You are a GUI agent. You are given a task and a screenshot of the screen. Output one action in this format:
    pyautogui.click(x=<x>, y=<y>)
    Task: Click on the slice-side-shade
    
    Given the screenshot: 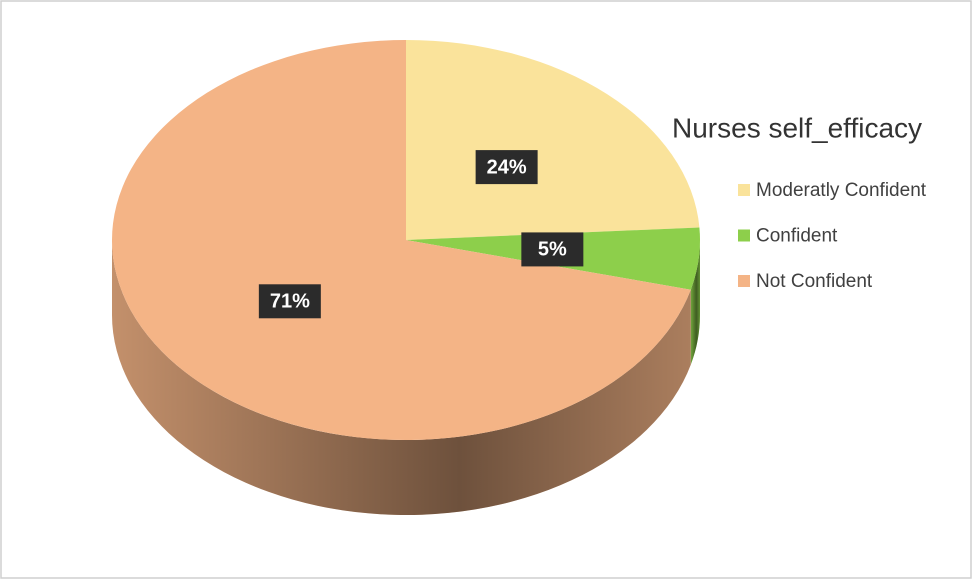 What is the action you would take?
    pyautogui.click(x=695, y=302)
    